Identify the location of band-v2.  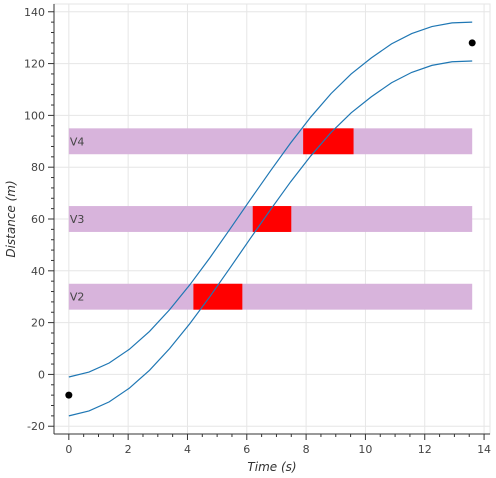
(270, 296).